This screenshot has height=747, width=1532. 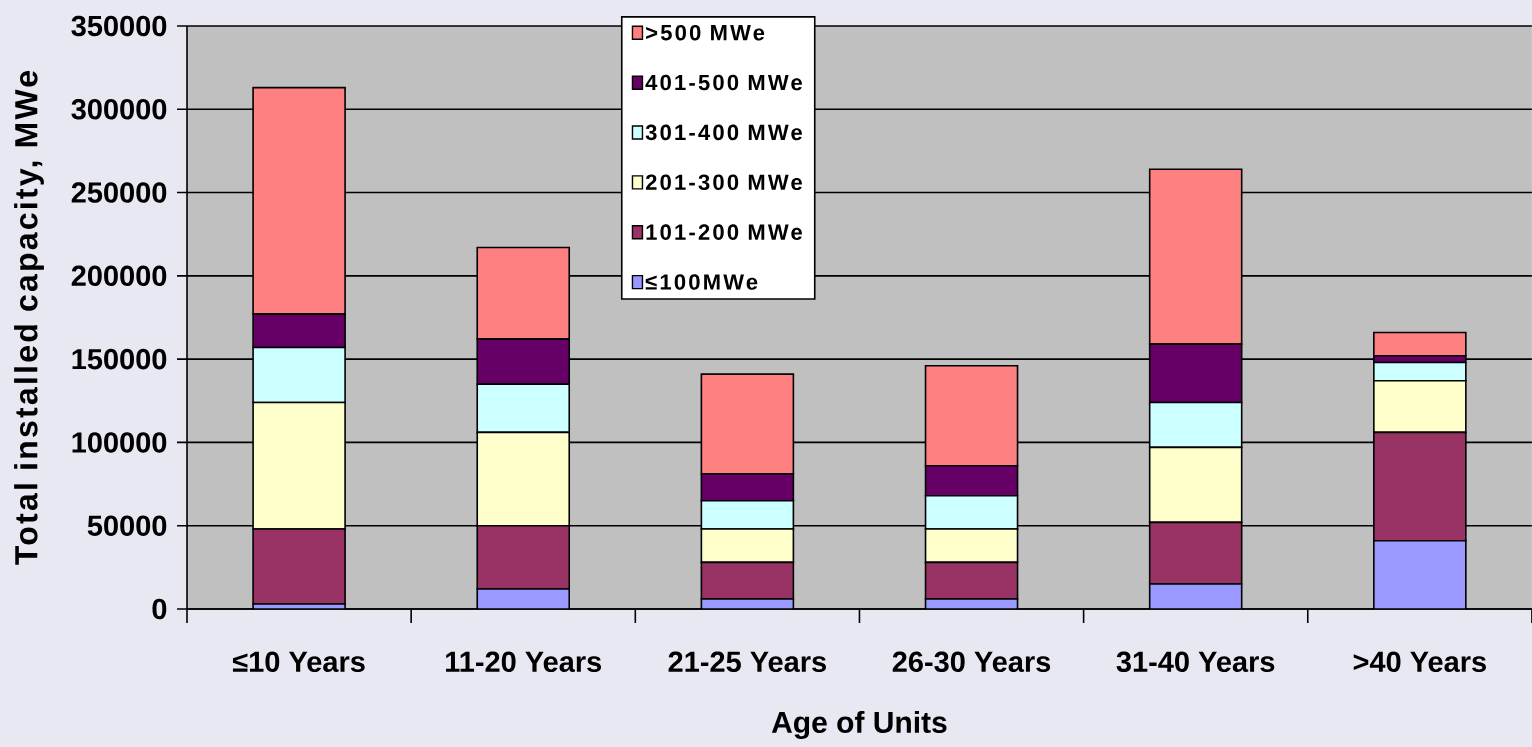 I want to click on x-tick-label: 21-25 Years, so click(x=747, y=662).